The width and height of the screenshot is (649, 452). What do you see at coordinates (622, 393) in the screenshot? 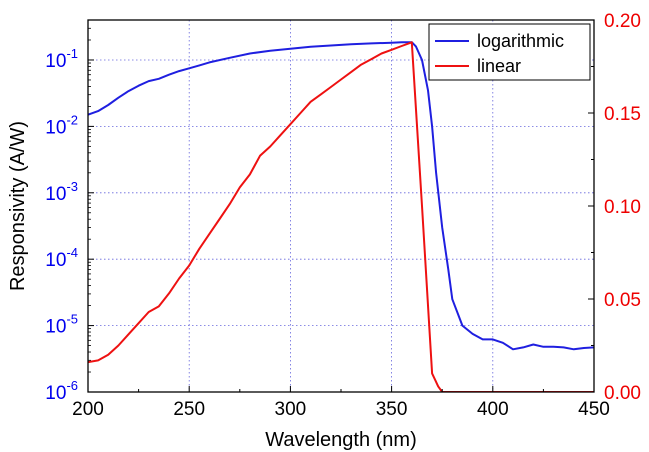
I see `y-right-tick-label: 0.00` at bounding box center [622, 393].